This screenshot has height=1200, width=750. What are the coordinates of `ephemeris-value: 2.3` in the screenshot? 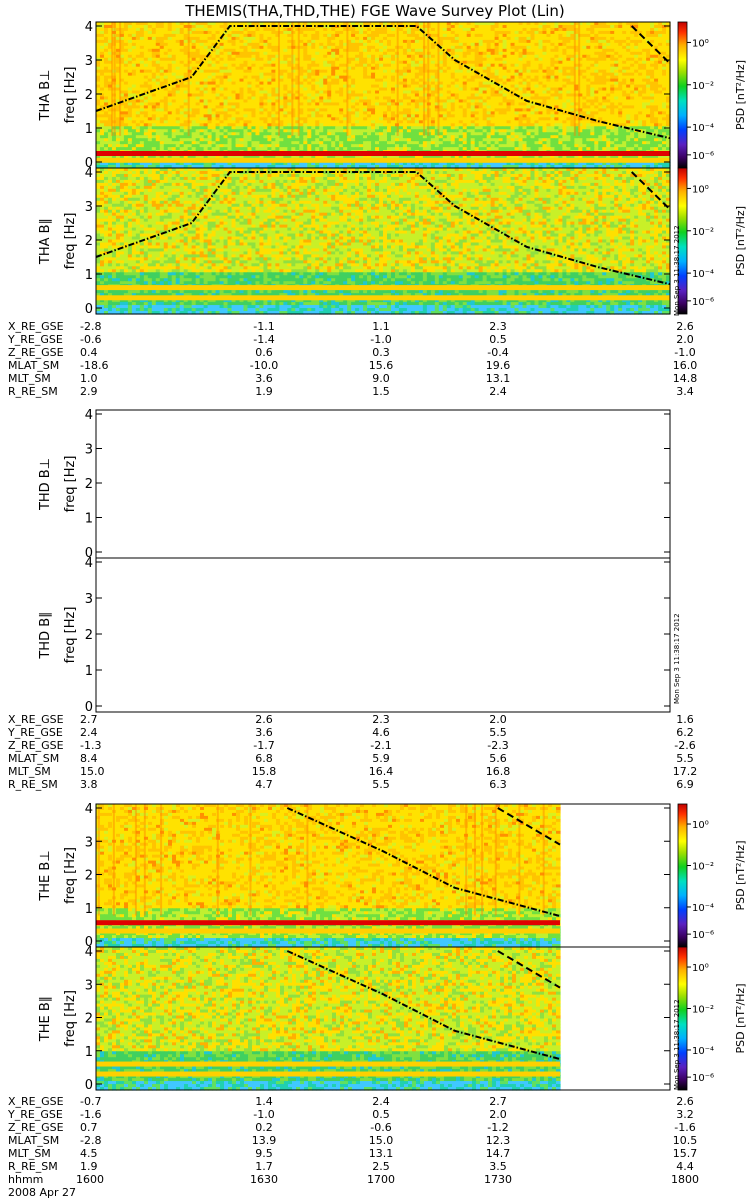 It's located at (381, 719).